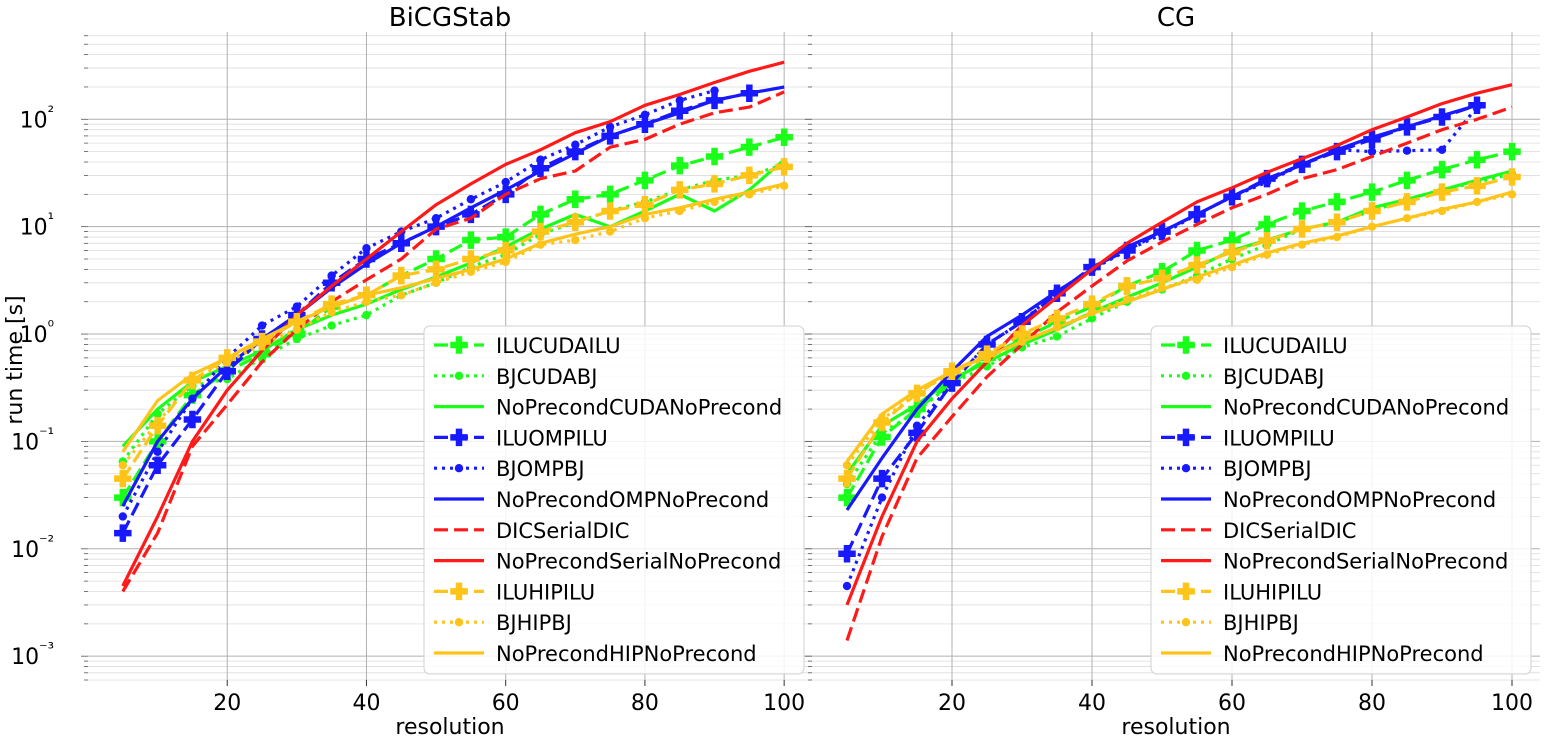 The height and width of the screenshot is (747, 1547). I want to click on chart-title: BiCGStab, so click(450, 18).